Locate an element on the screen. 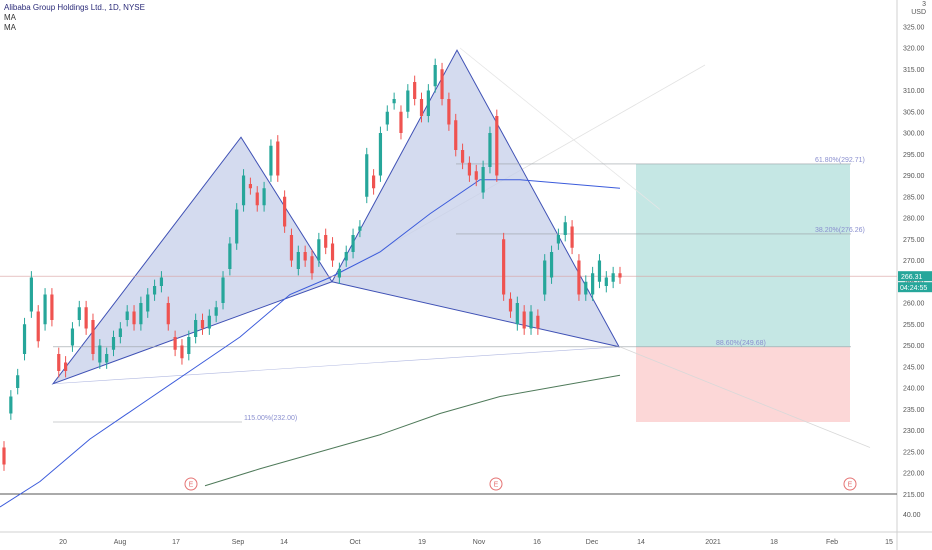 The image size is (932, 550). current-price-badge is located at coordinates (915, 276).